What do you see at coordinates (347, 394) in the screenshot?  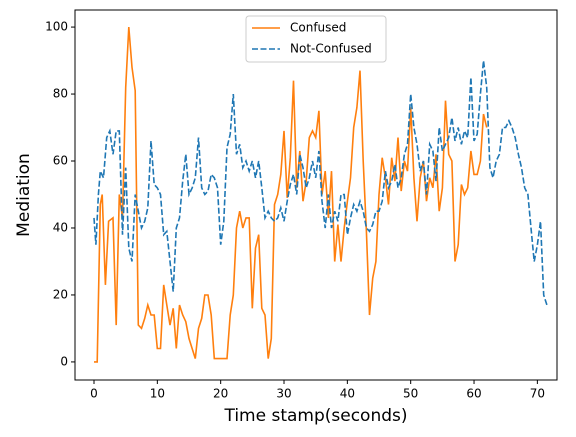 I see `x-tick-label: 40` at bounding box center [347, 394].